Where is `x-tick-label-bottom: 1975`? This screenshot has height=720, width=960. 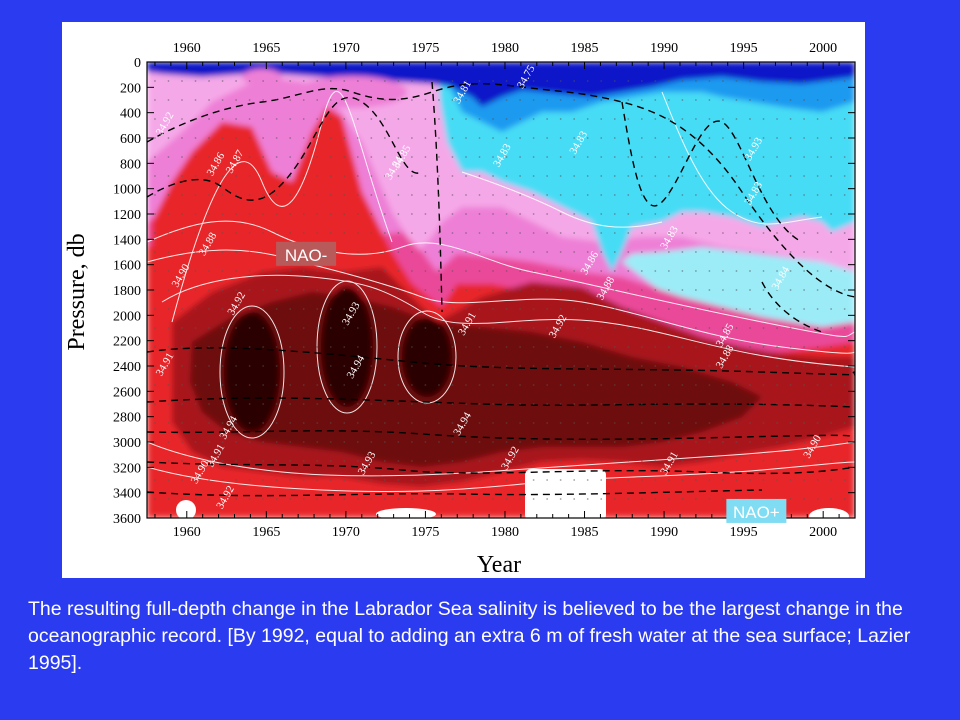
x-tick-label-bottom: 1975 is located at coordinates (425, 532).